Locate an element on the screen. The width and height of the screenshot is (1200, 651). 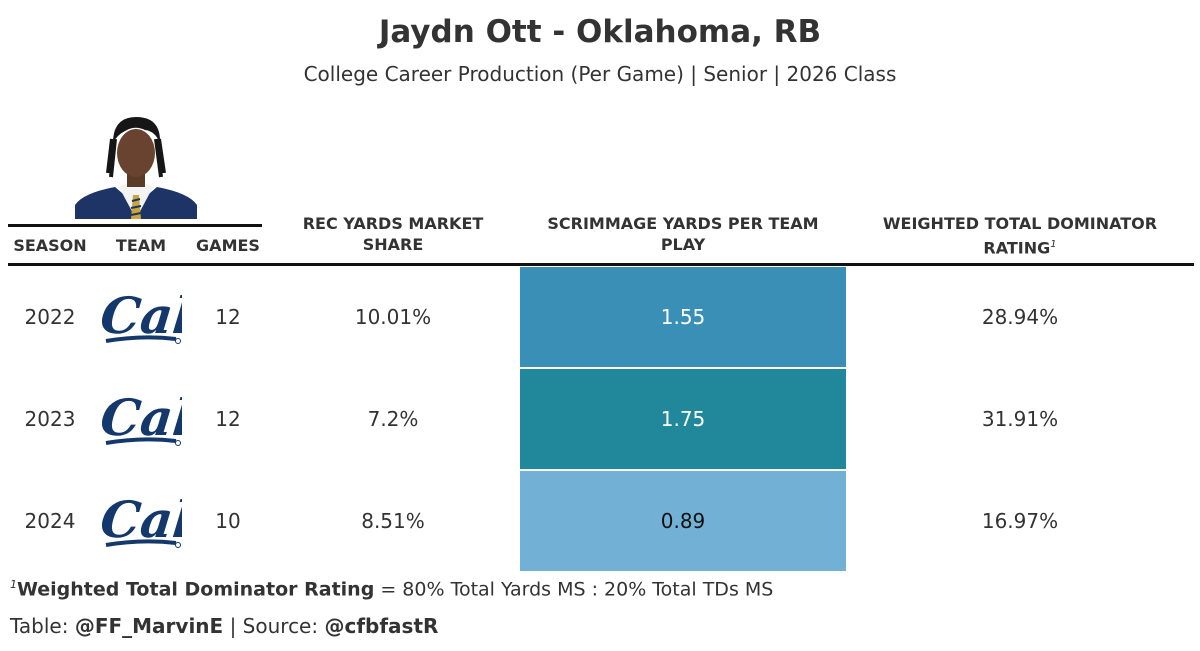
cell-scrimmage-yards: 0.89 is located at coordinates (683, 521).